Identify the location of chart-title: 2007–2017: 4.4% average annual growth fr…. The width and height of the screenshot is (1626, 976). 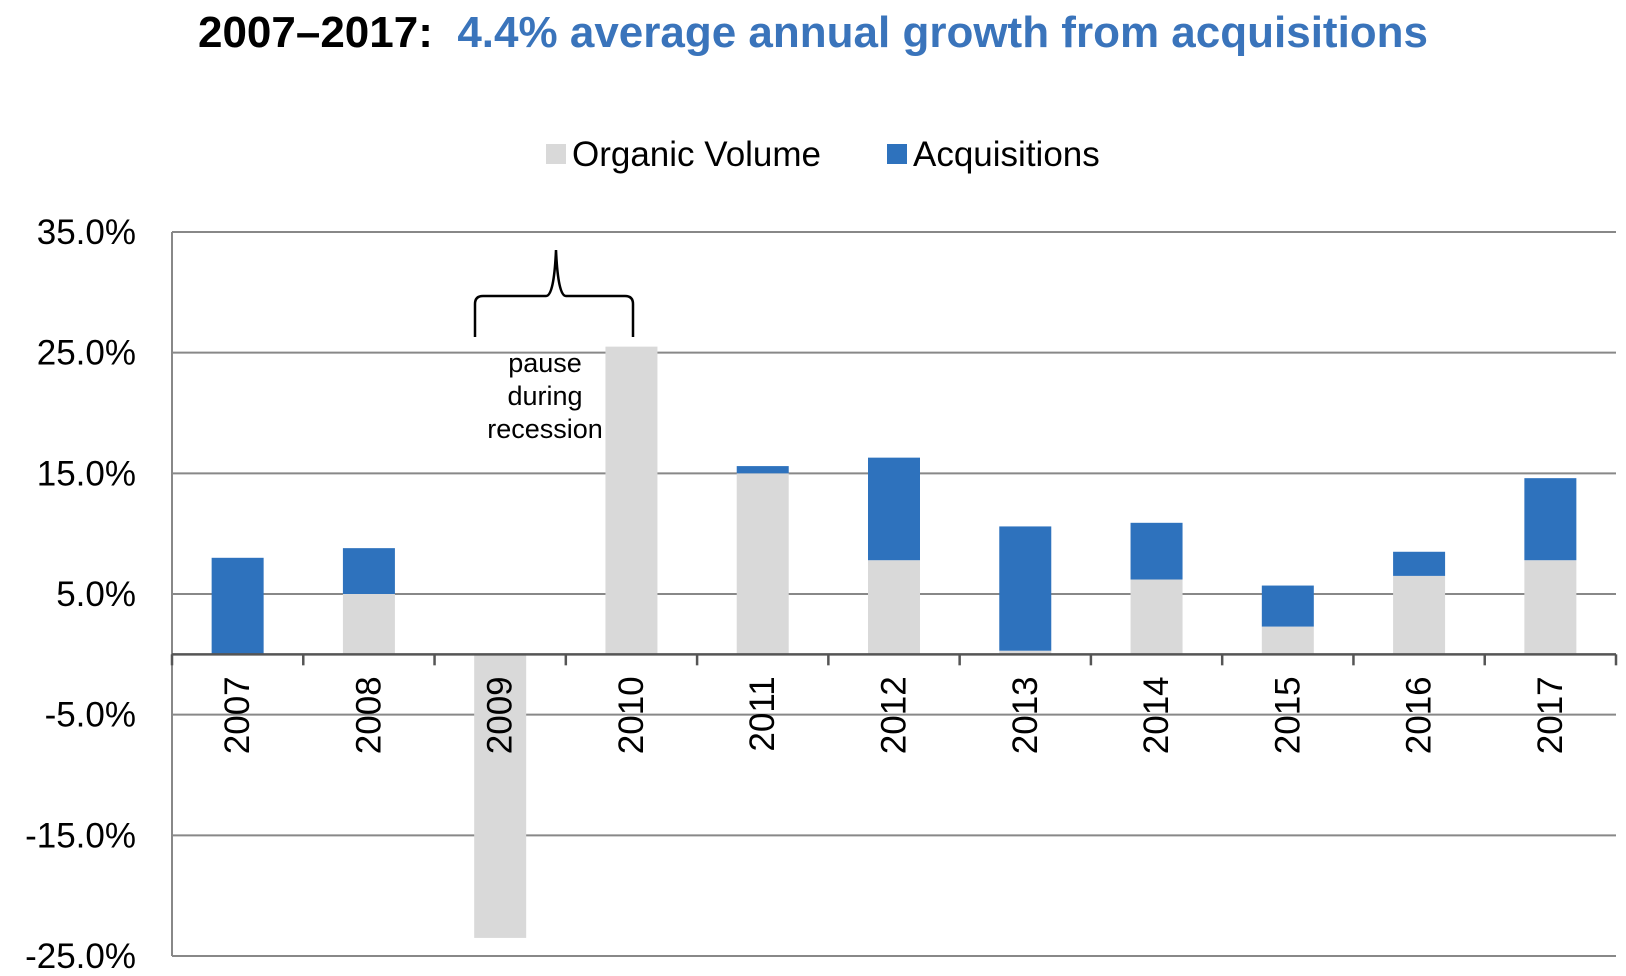
(813, 33).